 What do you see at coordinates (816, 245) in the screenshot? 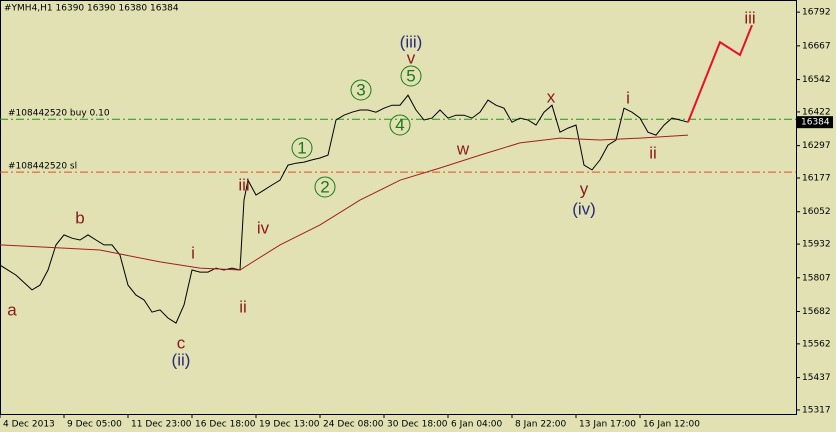
I see `y-tick-label: 15932` at bounding box center [816, 245].